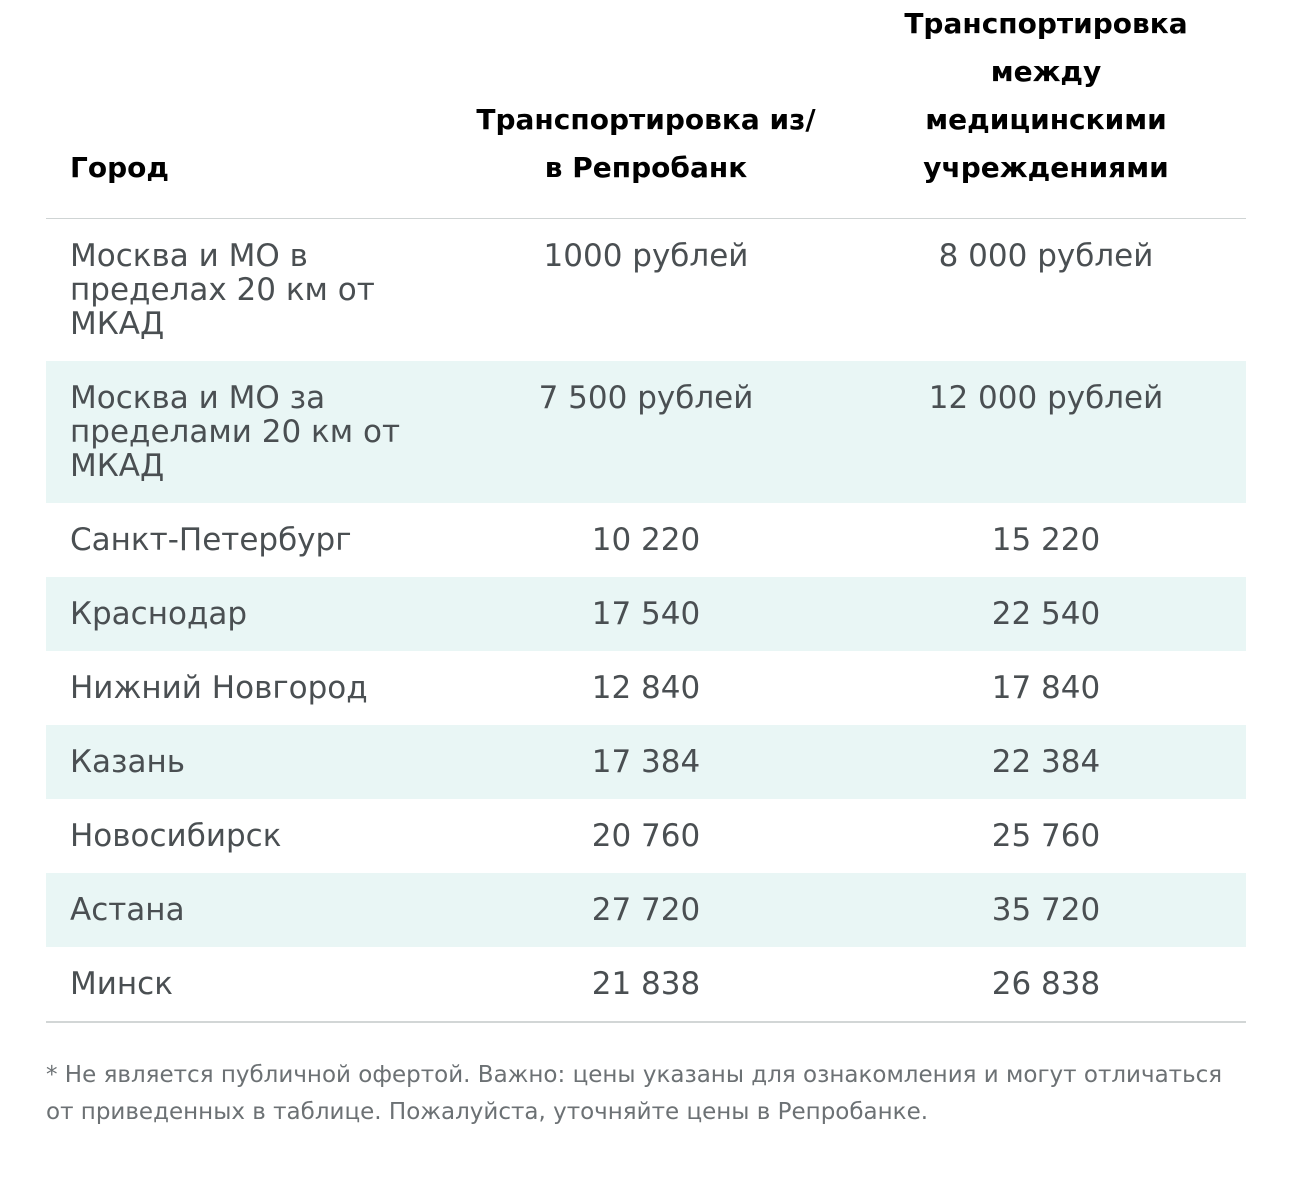 The image size is (1290, 1182). I want to click on table-row: Нижний Новгород 12 840 17 840, so click(646, 688).